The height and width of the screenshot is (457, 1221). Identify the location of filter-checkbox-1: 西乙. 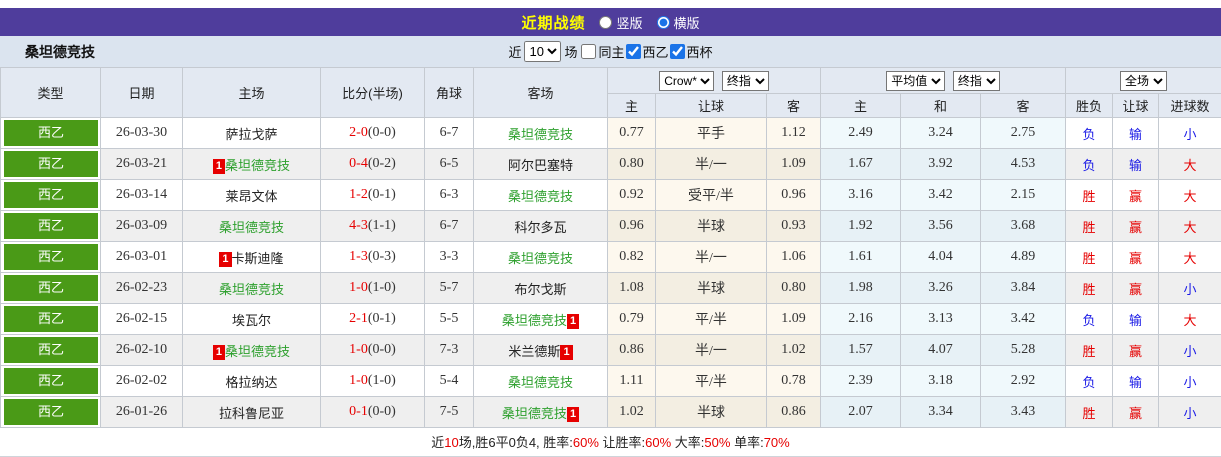
(647, 51).